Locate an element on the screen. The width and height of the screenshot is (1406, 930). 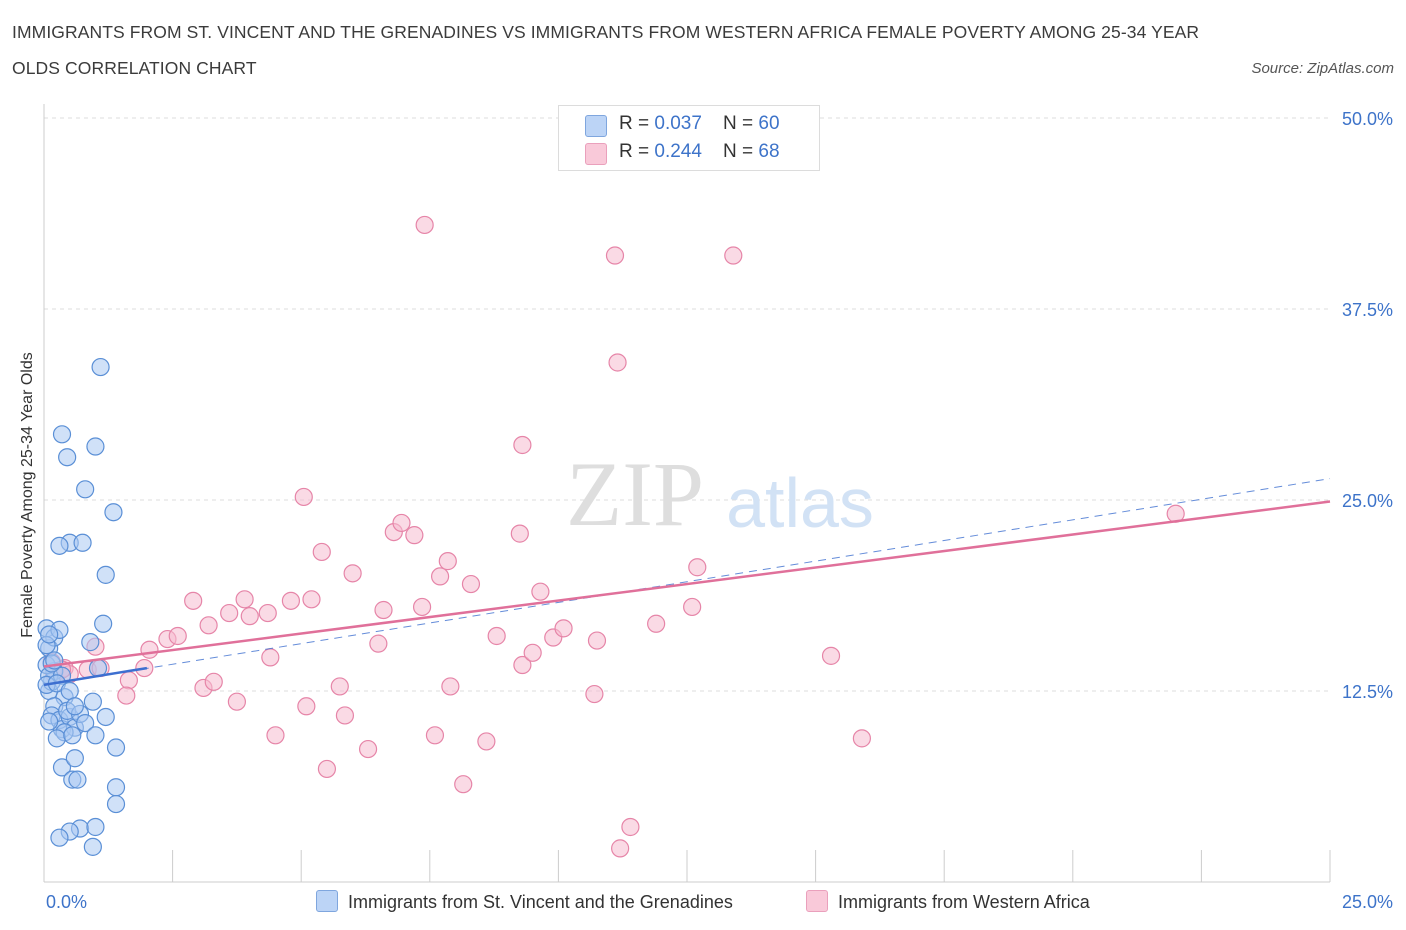
x-tick-label: 25.0% is located at coordinates (1367, 902).